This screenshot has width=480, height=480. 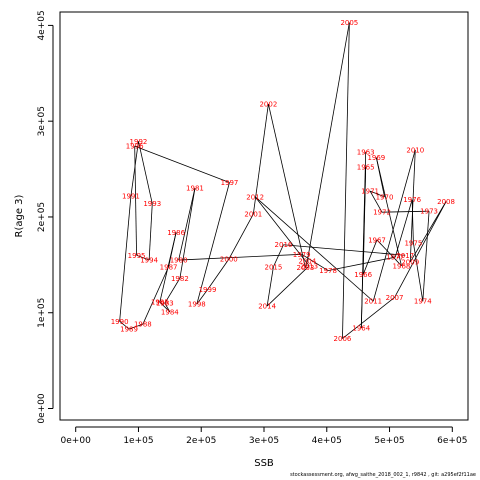 What do you see at coordinates (405, 256) in the screenshot?
I see `point-label-2017: 2017` at bounding box center [405, 256].